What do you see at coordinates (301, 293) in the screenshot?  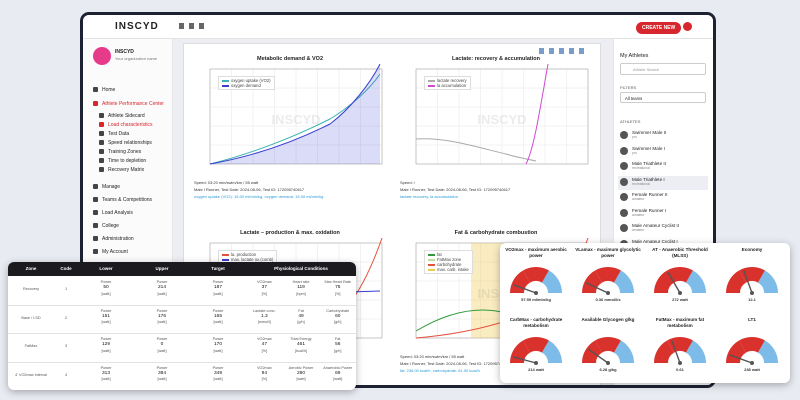 I see `cell-unit: [bpm]` at bounding box center [301, 293].